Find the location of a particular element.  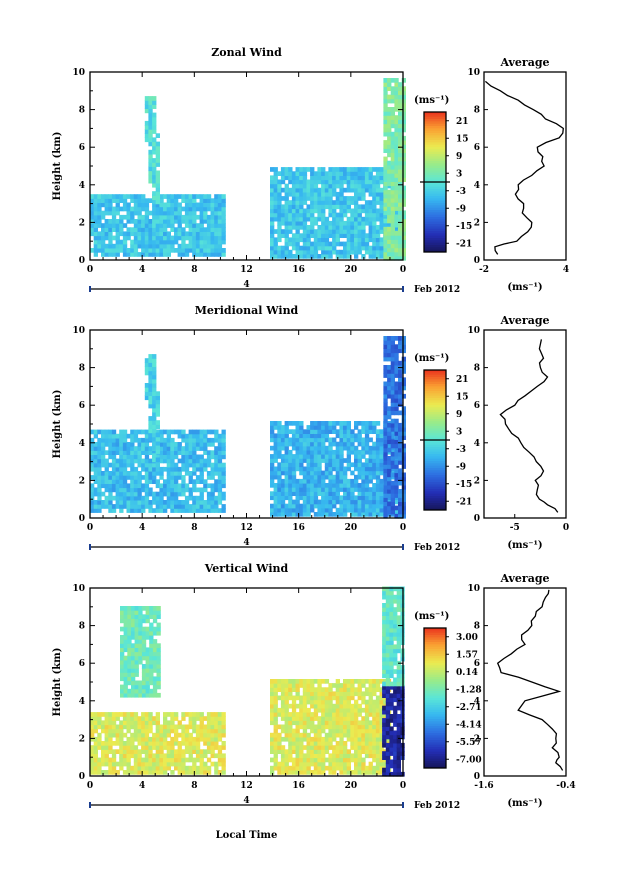

y-tick-label: 6 is located at coordinates (82, 406).